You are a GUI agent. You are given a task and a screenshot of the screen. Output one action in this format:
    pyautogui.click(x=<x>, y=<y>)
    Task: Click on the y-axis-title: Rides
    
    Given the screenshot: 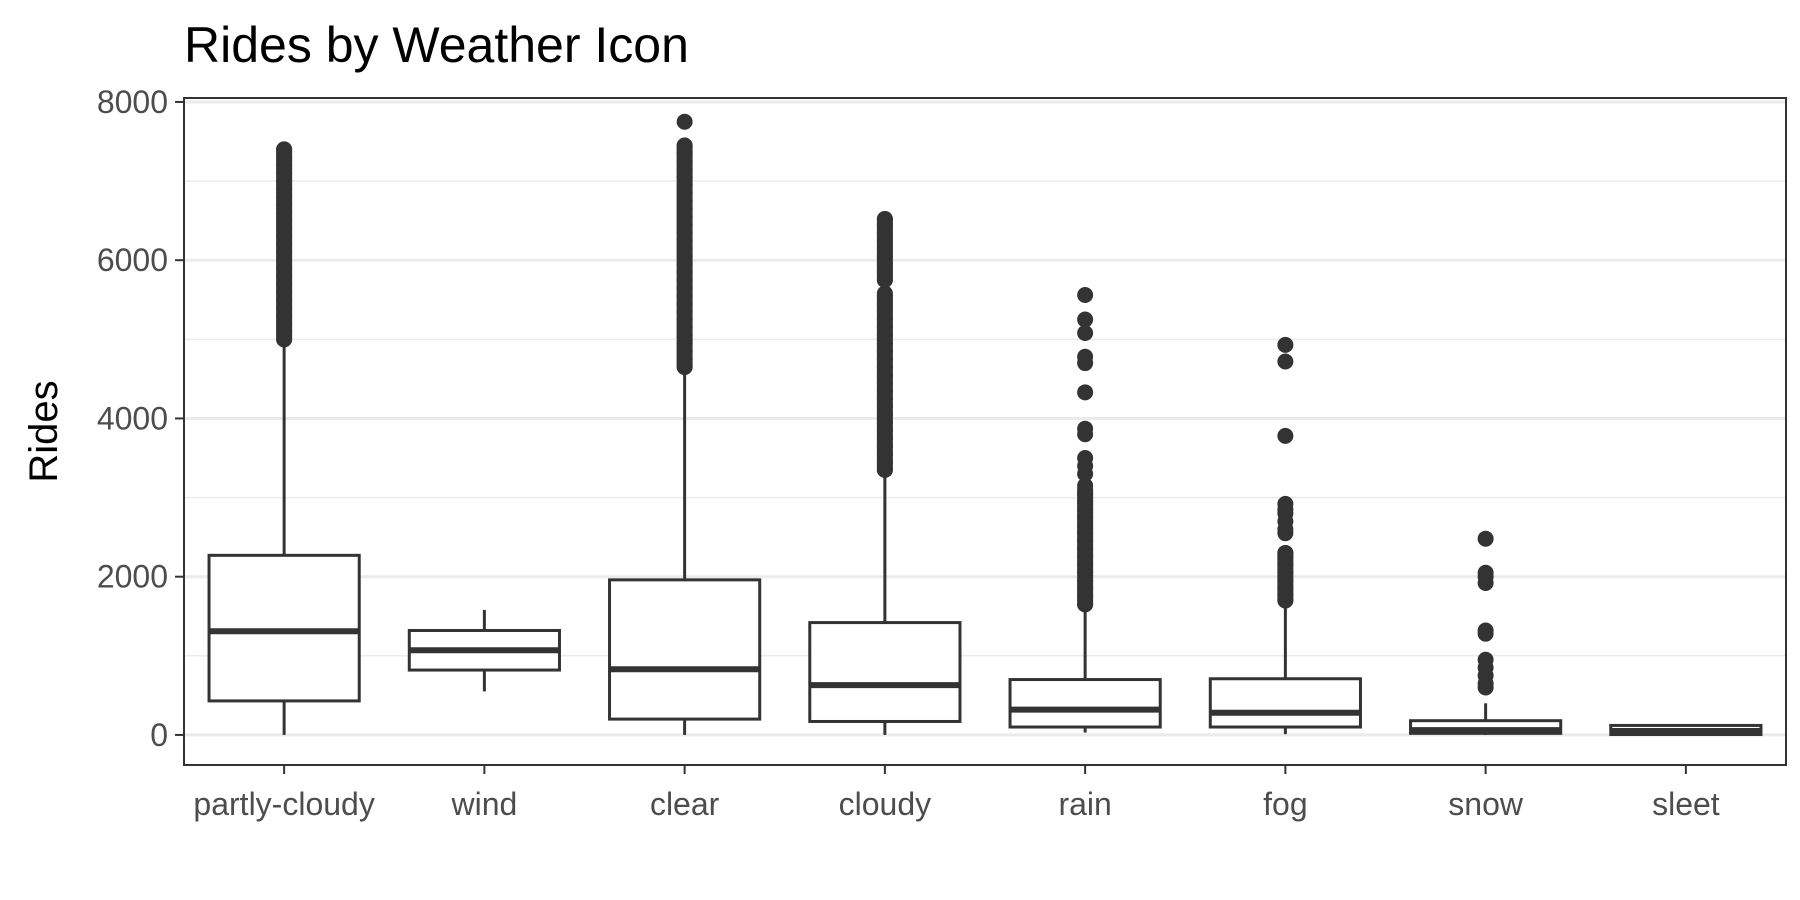 What is the action you would take?
    pyautogui.click(x=44, y=431)
    